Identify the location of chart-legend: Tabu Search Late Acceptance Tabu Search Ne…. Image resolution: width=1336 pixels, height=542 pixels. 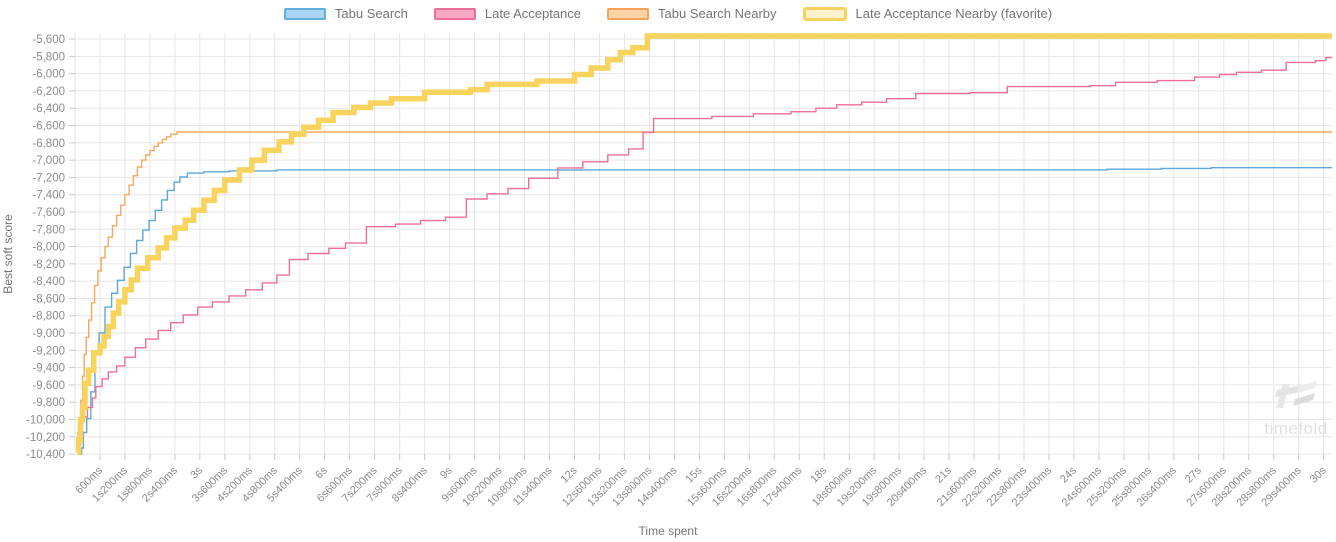
(668, 13).